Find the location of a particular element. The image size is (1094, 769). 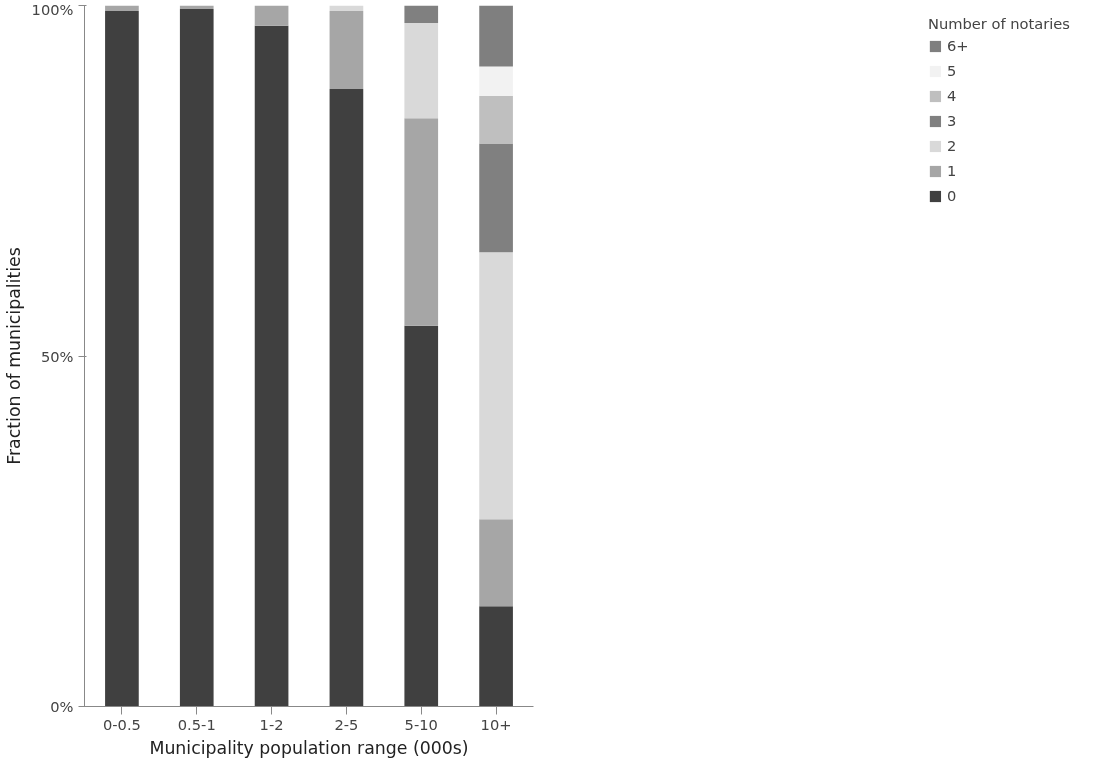

legend-label: 1 is located at coordinates (952, 170).